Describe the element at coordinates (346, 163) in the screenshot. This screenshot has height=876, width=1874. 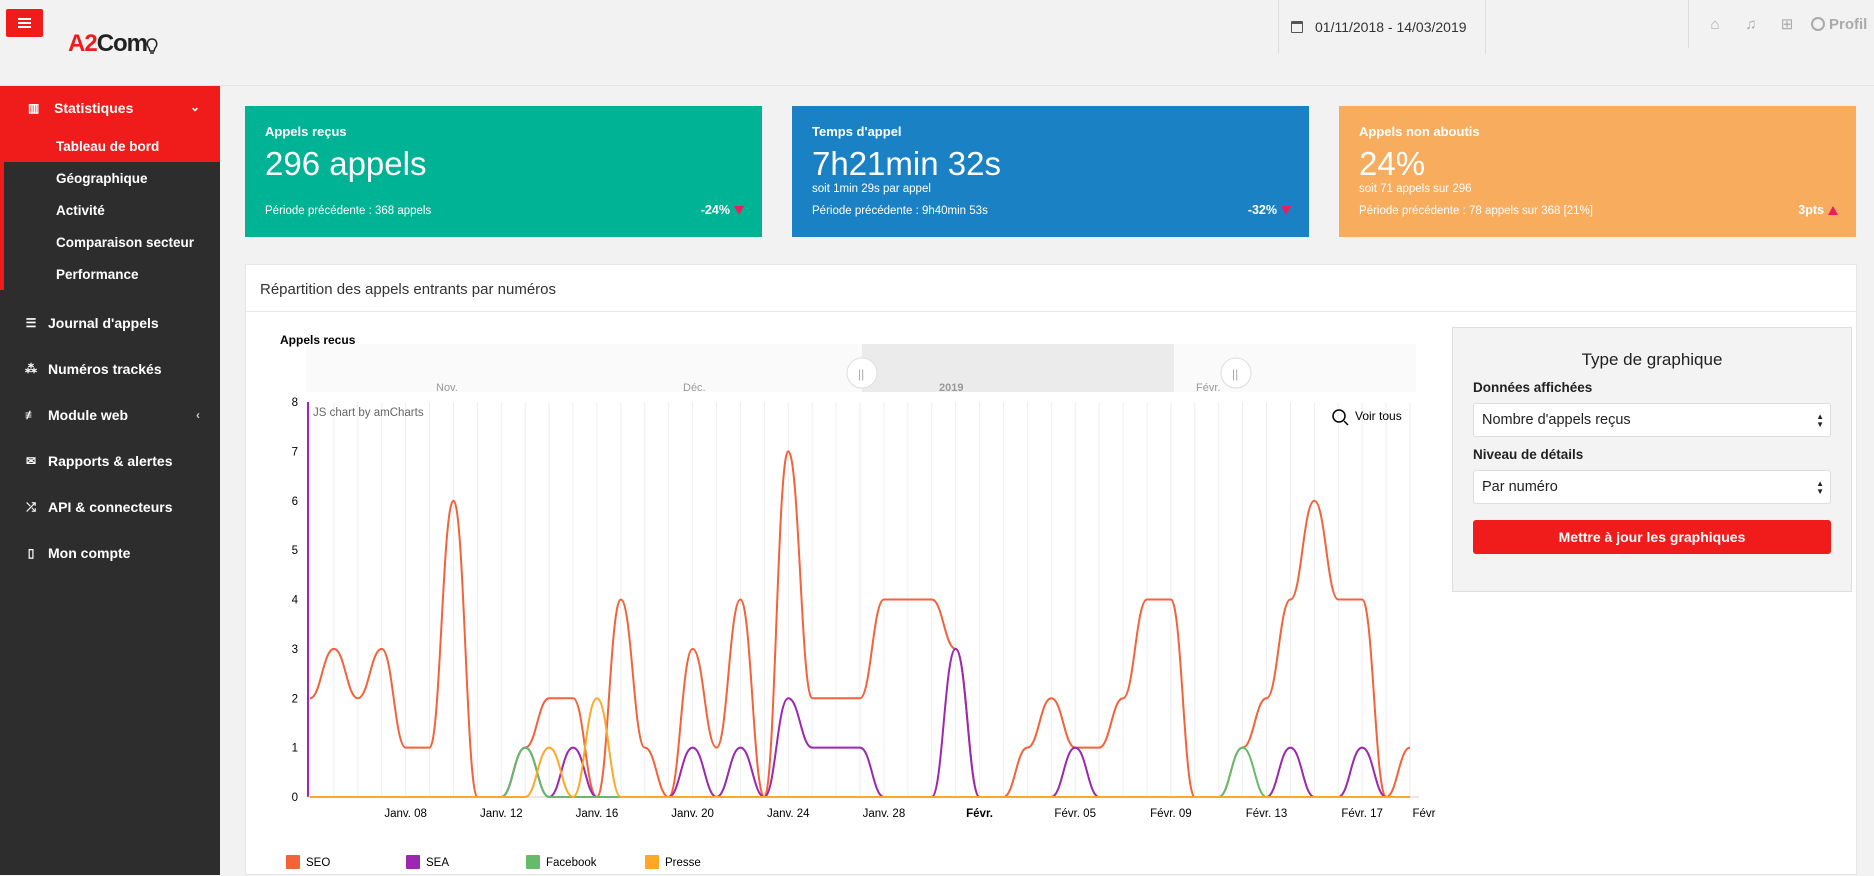
I see `card-value: 296 appels` at that location.